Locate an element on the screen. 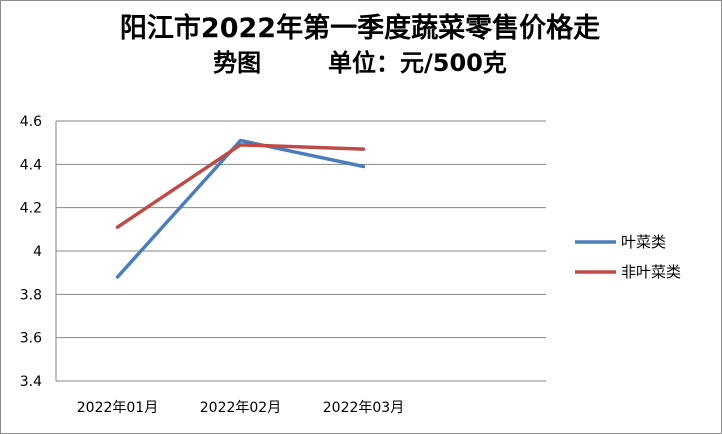  chart-title: 阳江市2022年第一季度蔬菜零售价格走 势图 单位：元/500克 is located at coordinates (360, 46).